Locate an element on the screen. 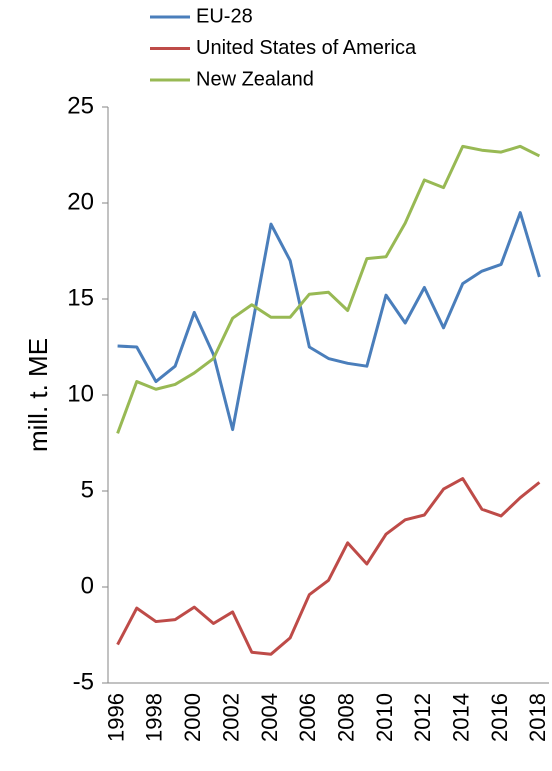  legend-label: New Zealand is located at coordinates (255, 79).